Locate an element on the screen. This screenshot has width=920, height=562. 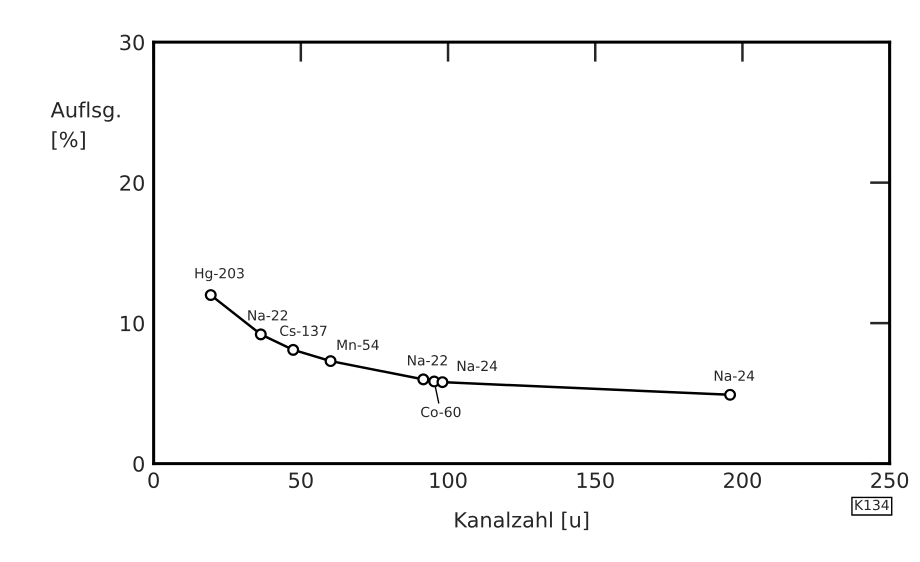
text: K134 is located at coordinates (872, 505).